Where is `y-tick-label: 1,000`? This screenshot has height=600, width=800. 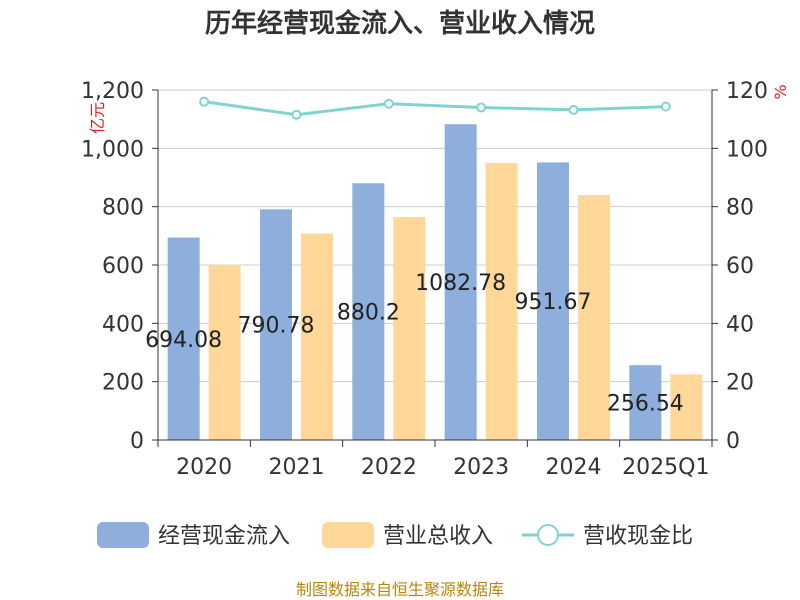 y-tick-label: 1,000 is located at coordinates (112, 149).